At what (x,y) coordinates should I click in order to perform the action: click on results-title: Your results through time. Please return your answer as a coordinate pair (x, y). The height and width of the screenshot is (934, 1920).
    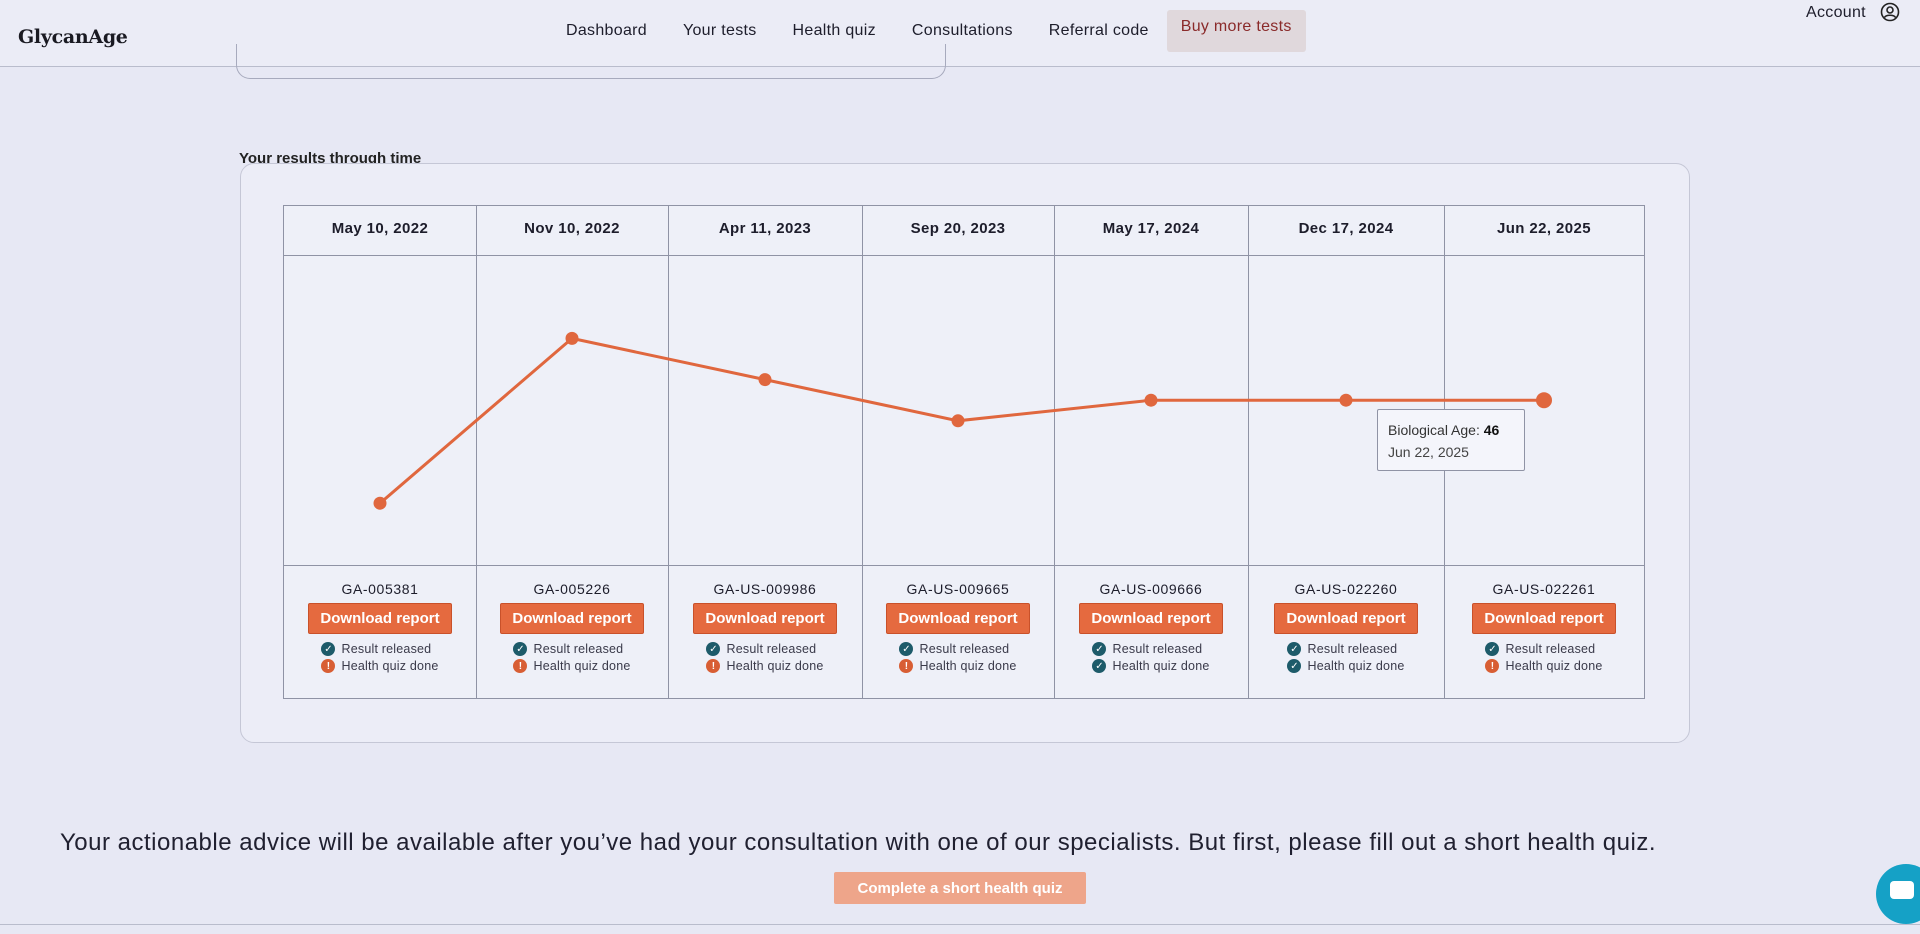
    Looking at the image, I should click on (330, 158).